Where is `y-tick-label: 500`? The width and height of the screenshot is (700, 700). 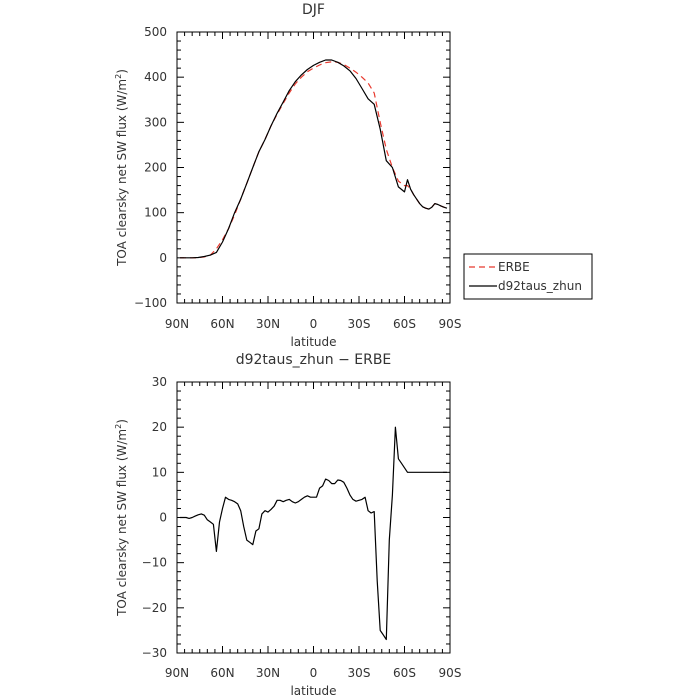 y-tick-label: 500 is located at coordinates (155, 32).